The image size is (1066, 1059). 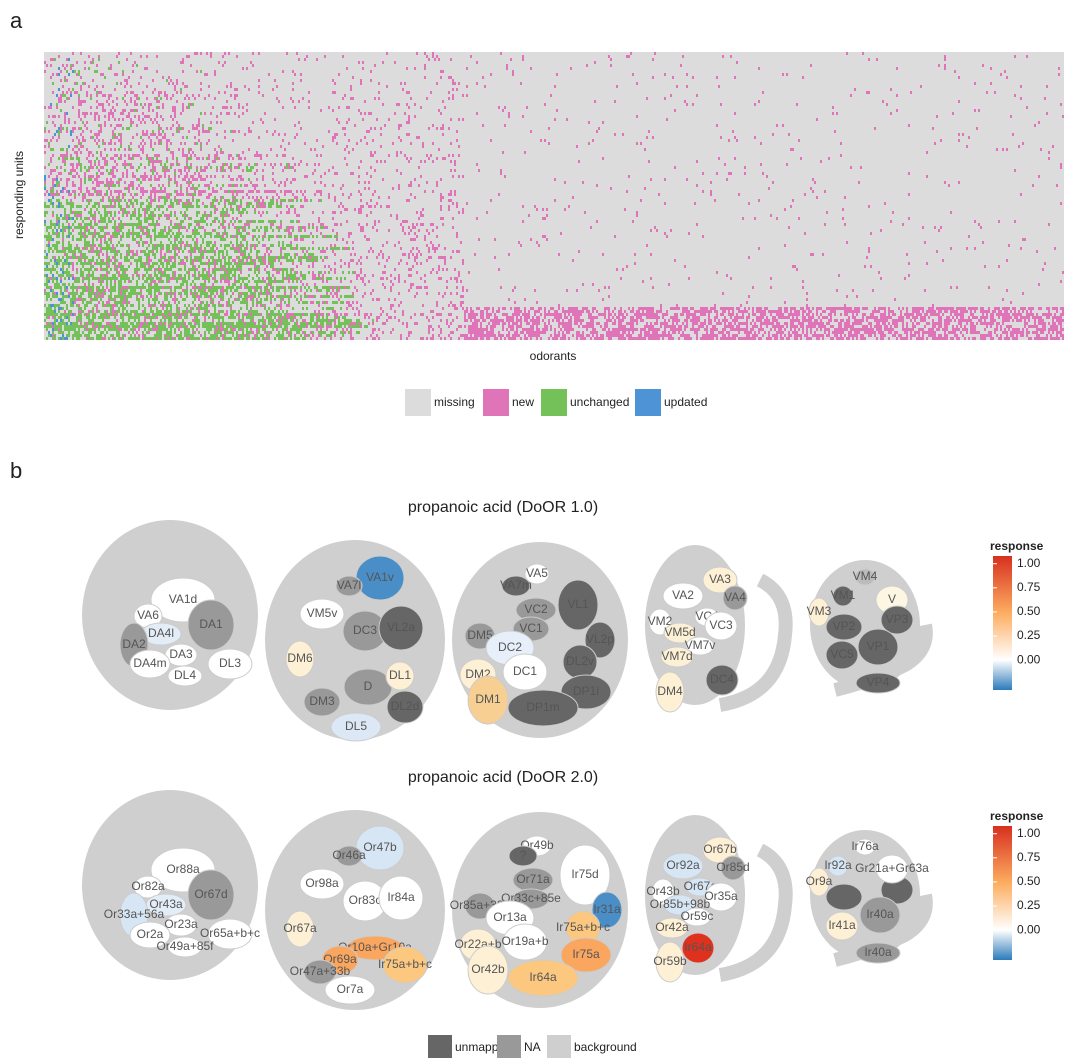 What do you see at coordinates (19, 195) in the screenshot?
I see `y-axis-label: responding units` at bounding box center [19, 195].